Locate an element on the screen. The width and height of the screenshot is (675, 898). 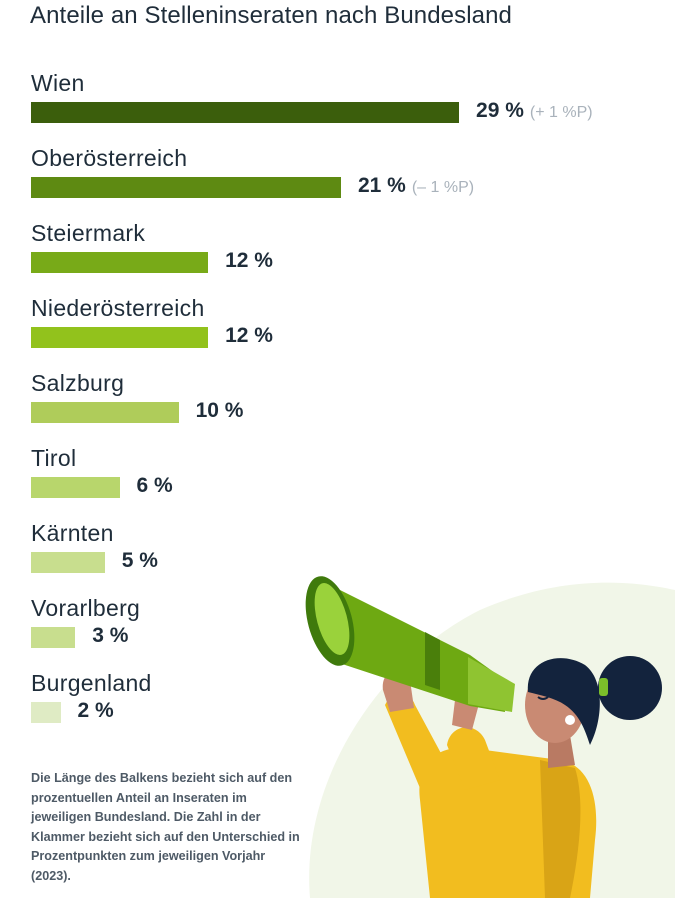
value-label: 3 % is located at coordinates (110, 635).